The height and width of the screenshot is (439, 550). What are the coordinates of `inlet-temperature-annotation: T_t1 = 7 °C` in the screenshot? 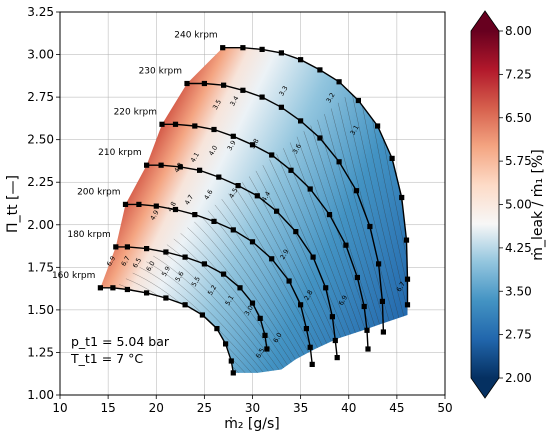 It's located at (106, 358).